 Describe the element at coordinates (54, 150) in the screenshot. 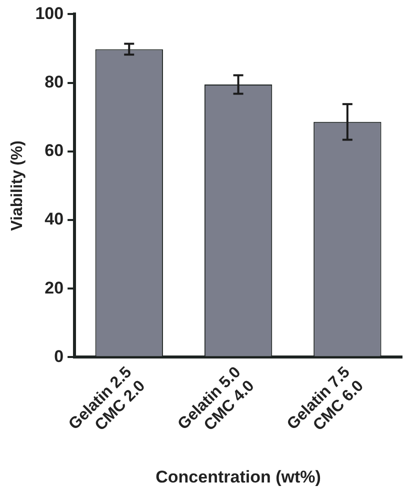

I see `y-tick-label: 60` at that location.